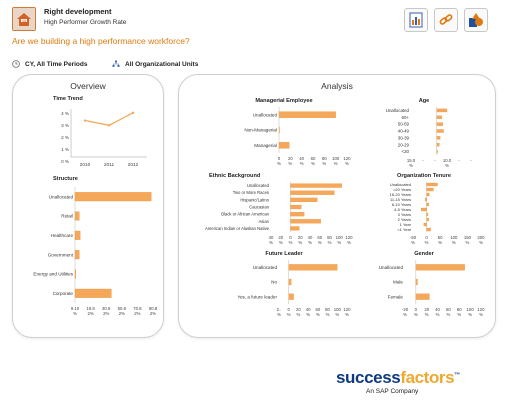 This screenshot has width=510, height=400. What do you see at coordinates (50, 64) in the screenshot?
I see `period-filter: CY, All Time Periods` at bounding box center [50, 64].